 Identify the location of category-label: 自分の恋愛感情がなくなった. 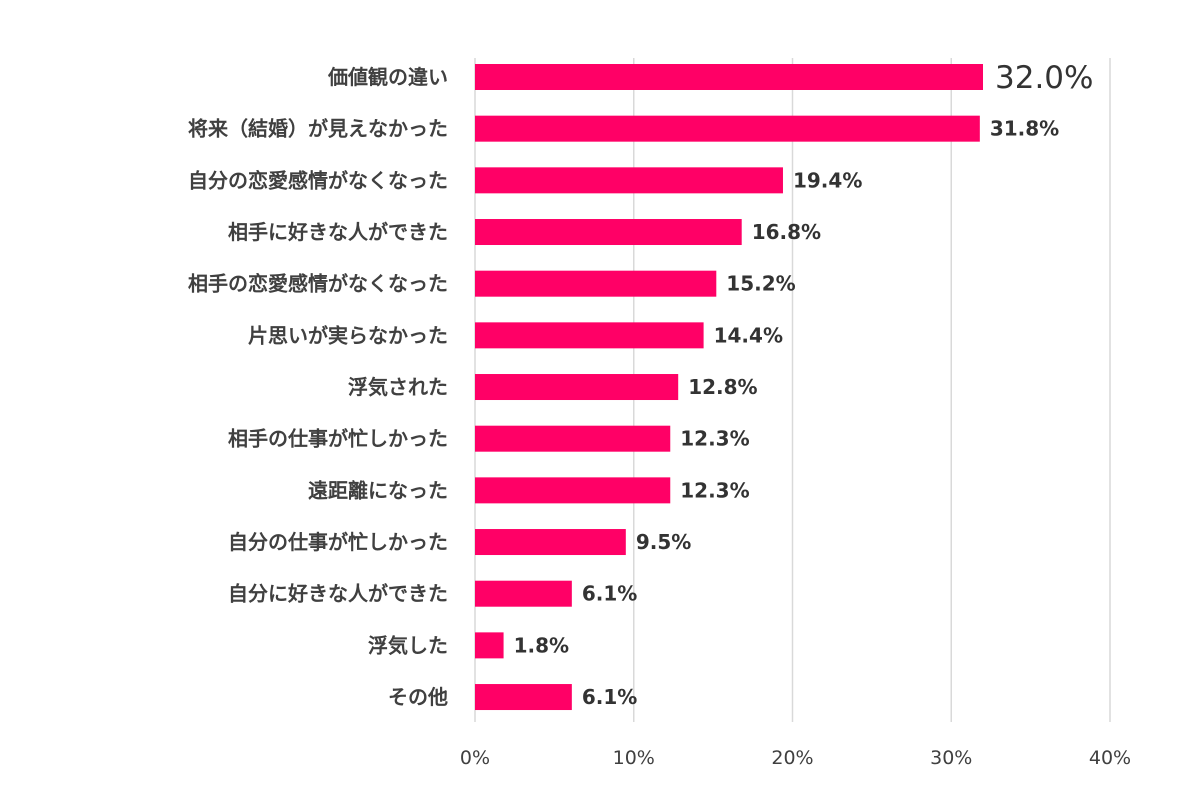
(318, 180).